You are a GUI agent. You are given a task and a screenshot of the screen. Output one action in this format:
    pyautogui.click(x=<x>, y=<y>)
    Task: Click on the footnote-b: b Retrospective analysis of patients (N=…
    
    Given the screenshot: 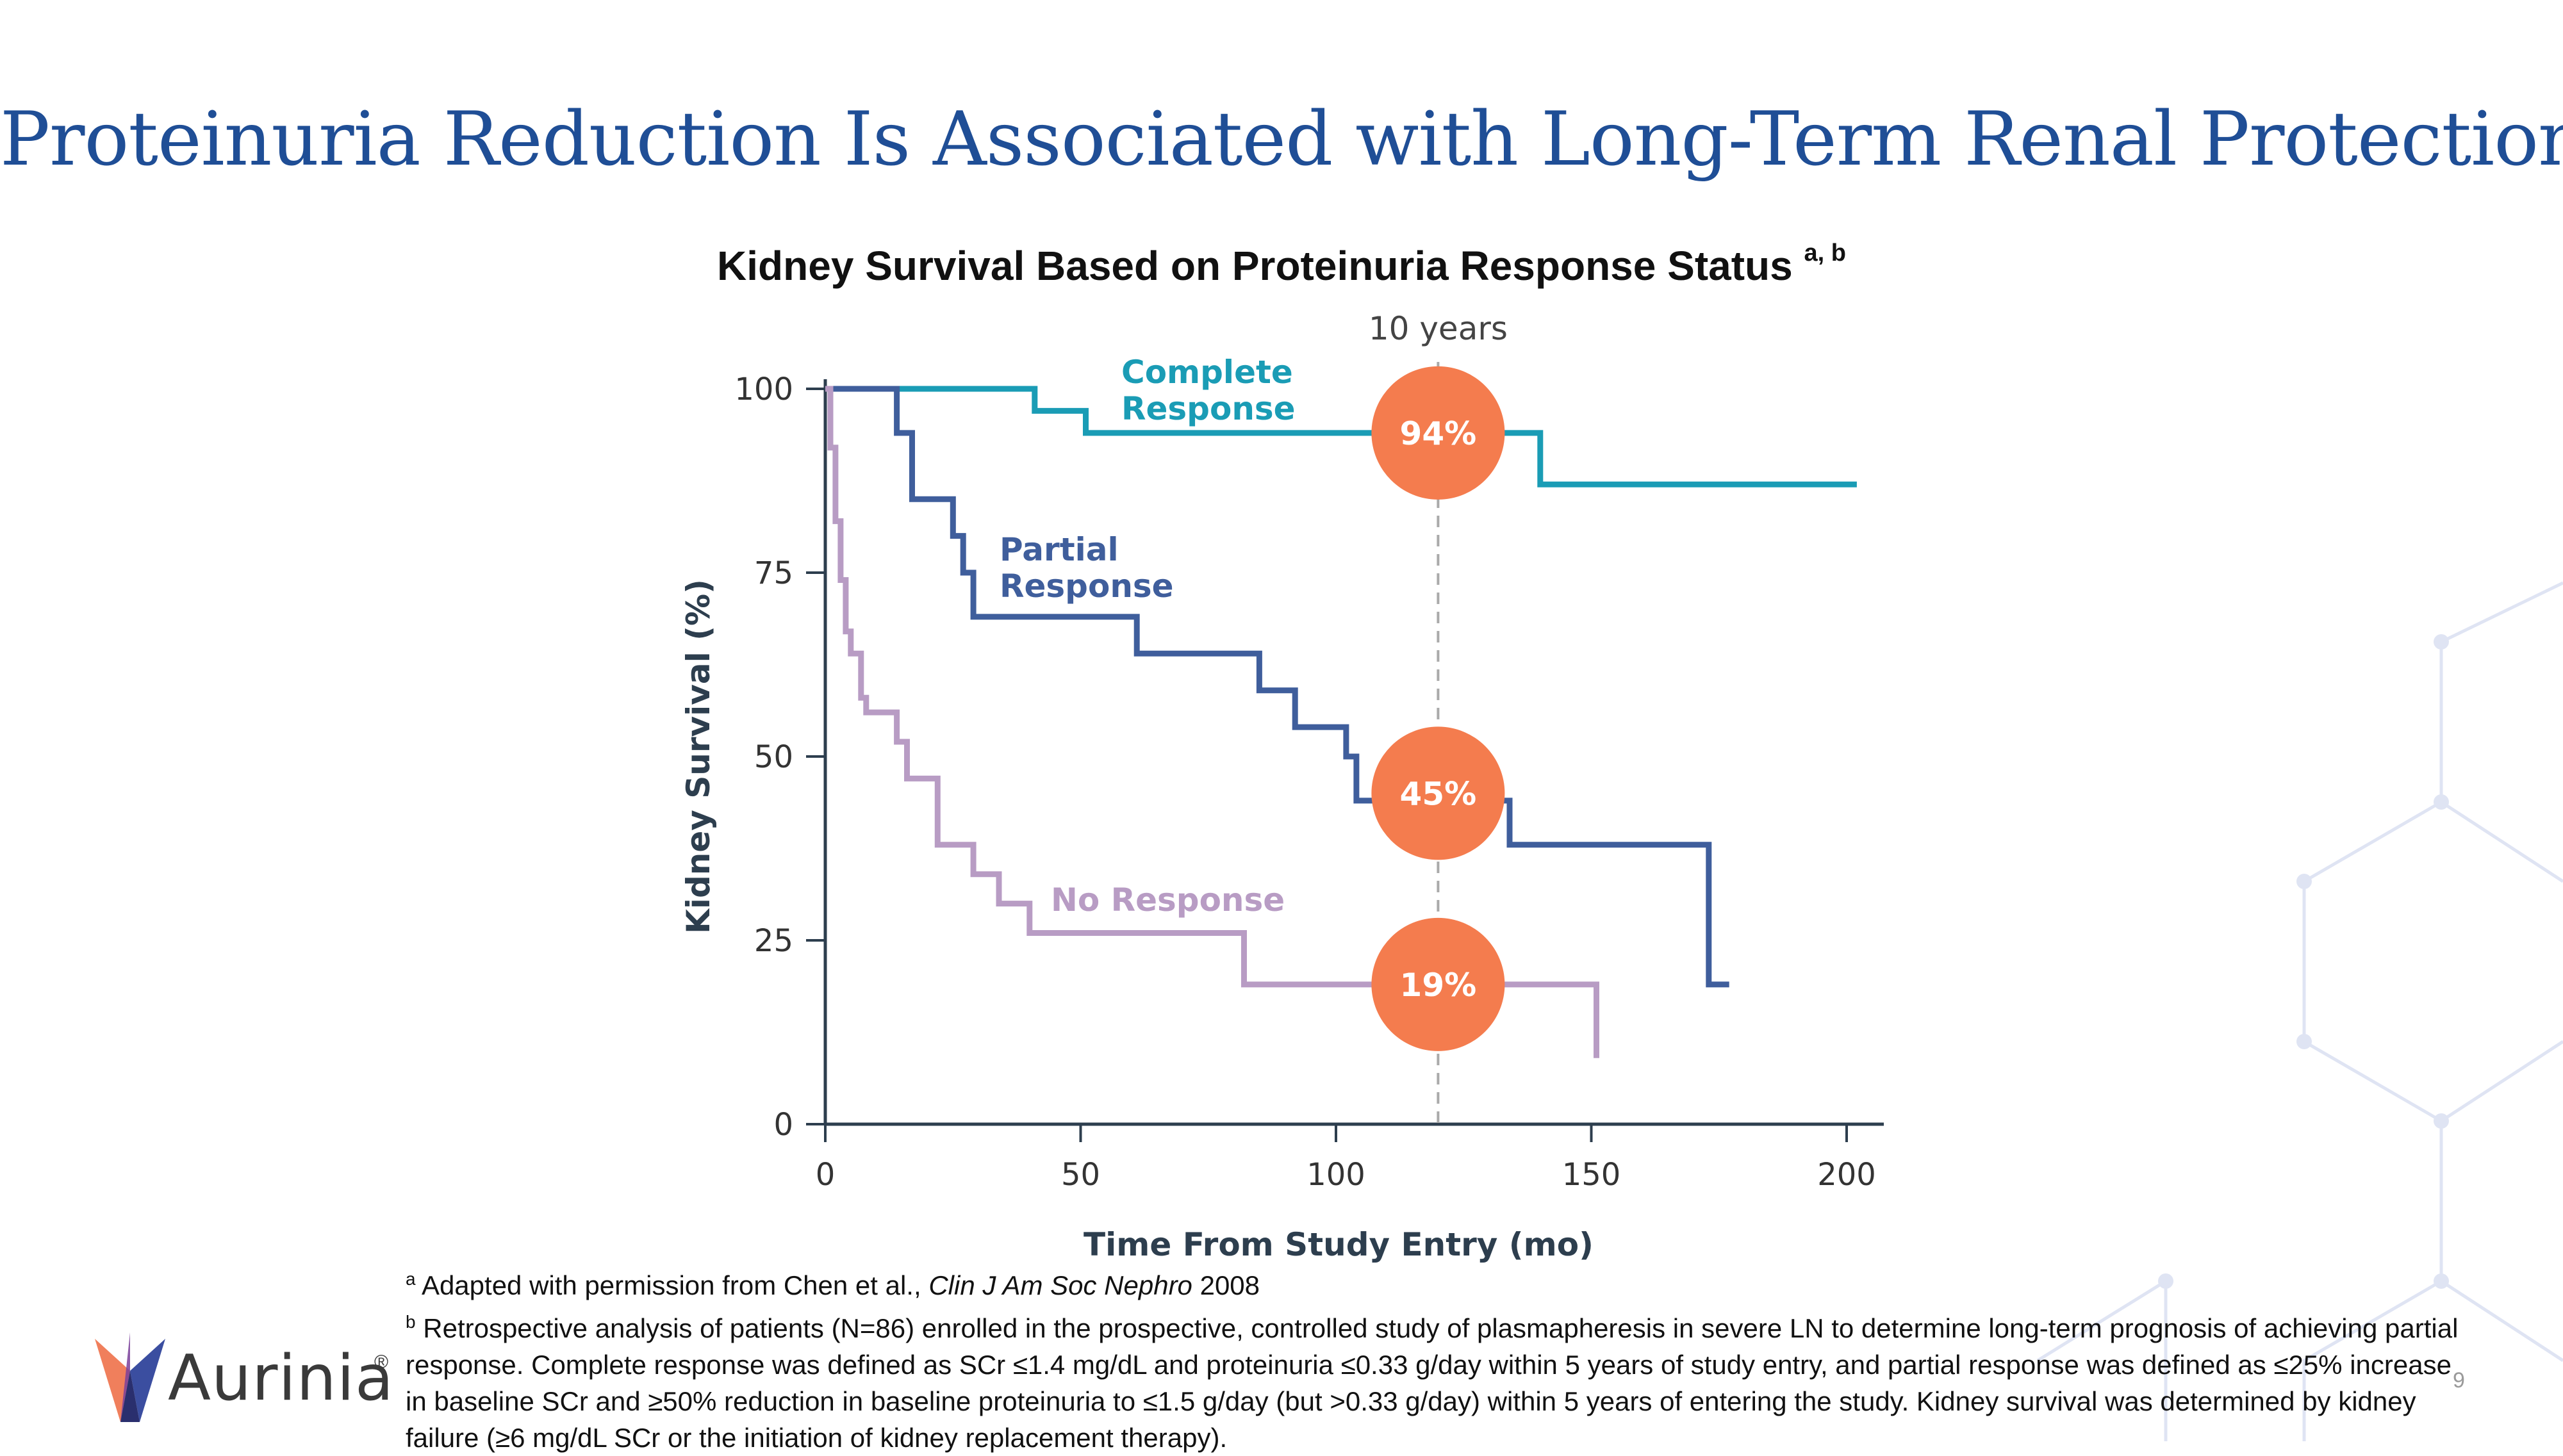 What is the action you would take?
    pyautogui.click(x=1433, y=1382)
    